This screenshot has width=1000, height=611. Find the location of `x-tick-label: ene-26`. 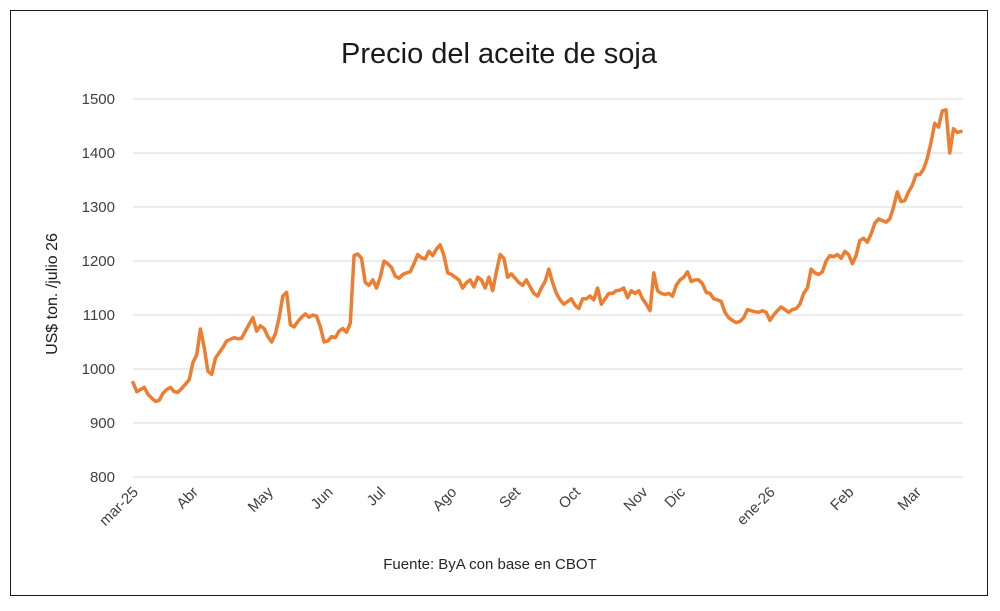

x-tick-label: ene-26 is located at coordinates (756, 506).